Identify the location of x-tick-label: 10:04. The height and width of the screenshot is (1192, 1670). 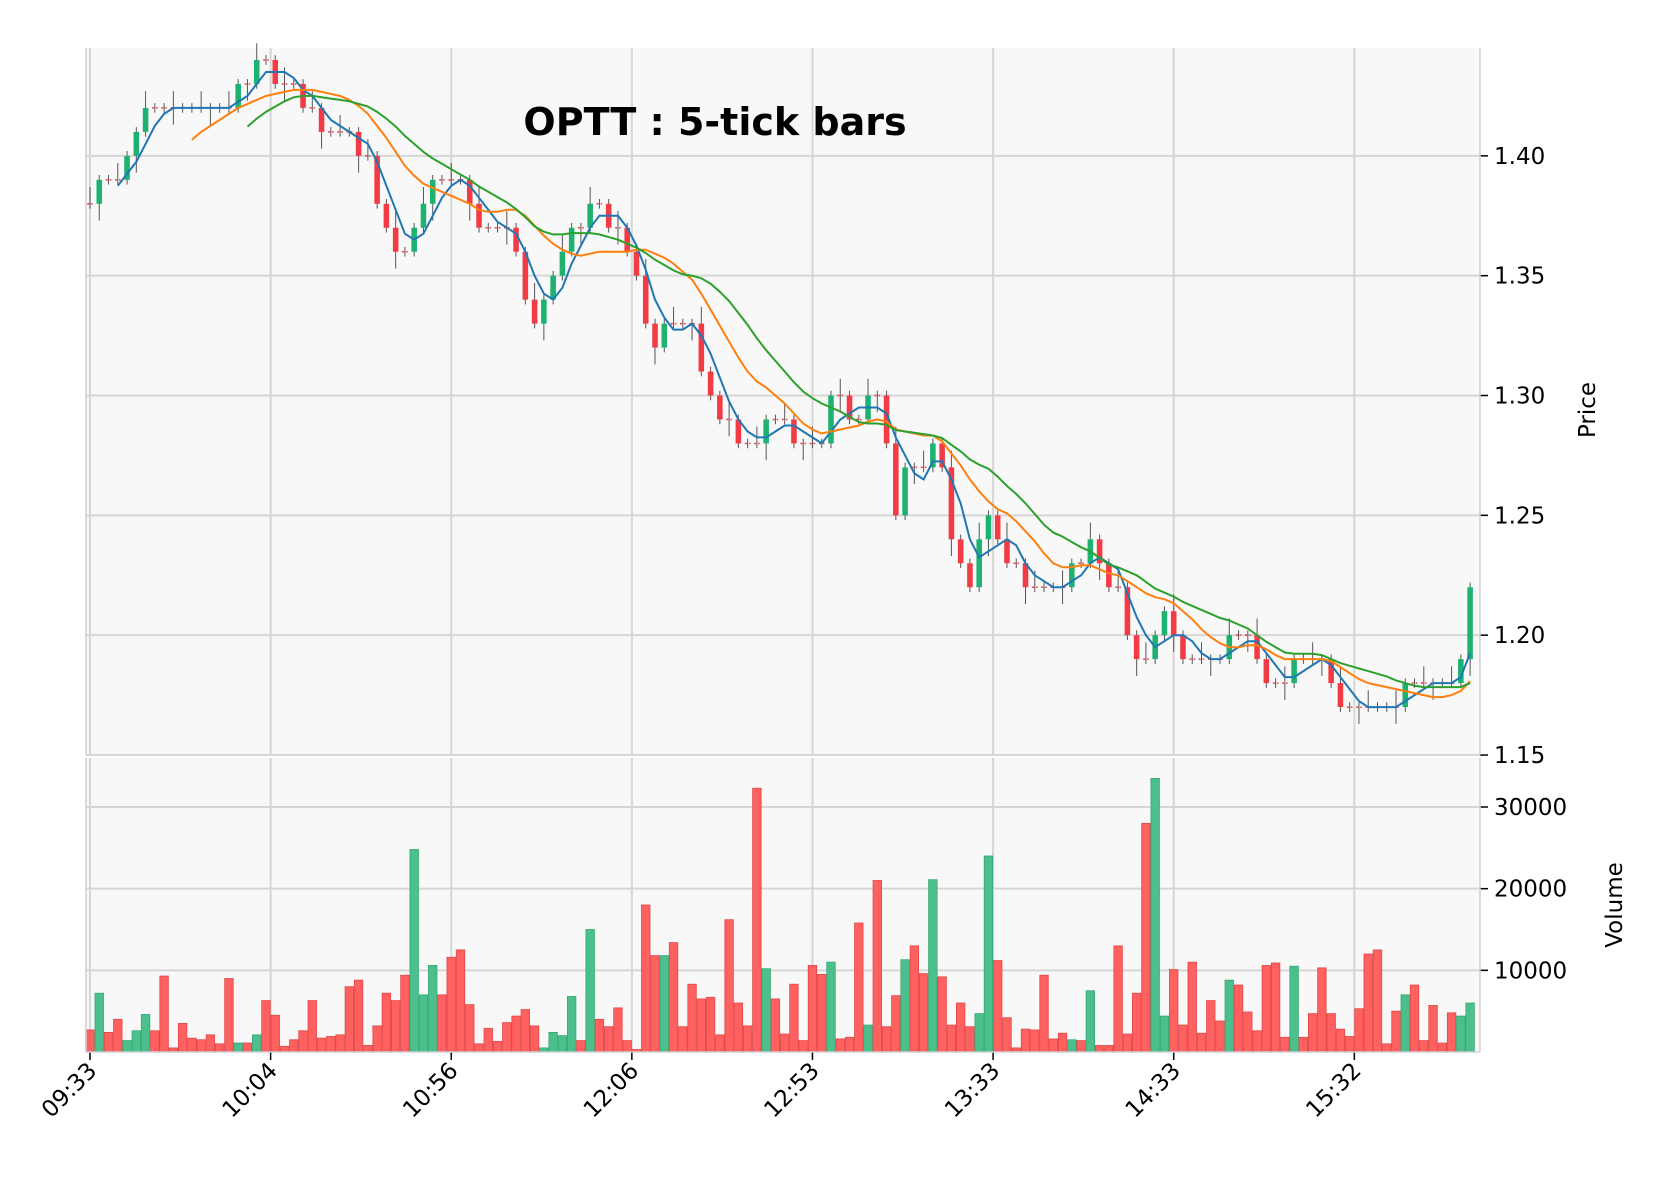
(250, 1090).